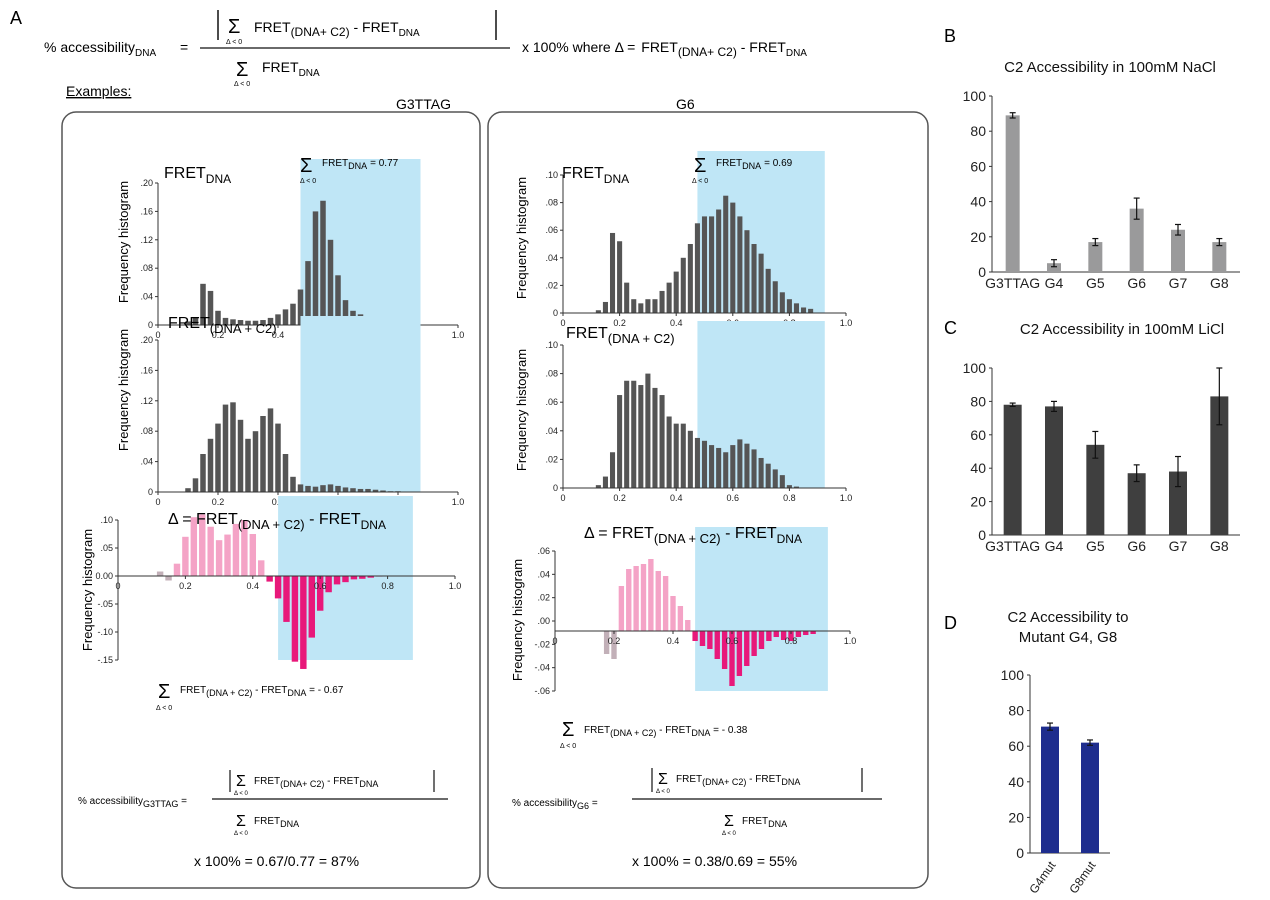 This screenshot has height=900, width=1270. I want to click on y-tick-label: .06, so click(551, 402).